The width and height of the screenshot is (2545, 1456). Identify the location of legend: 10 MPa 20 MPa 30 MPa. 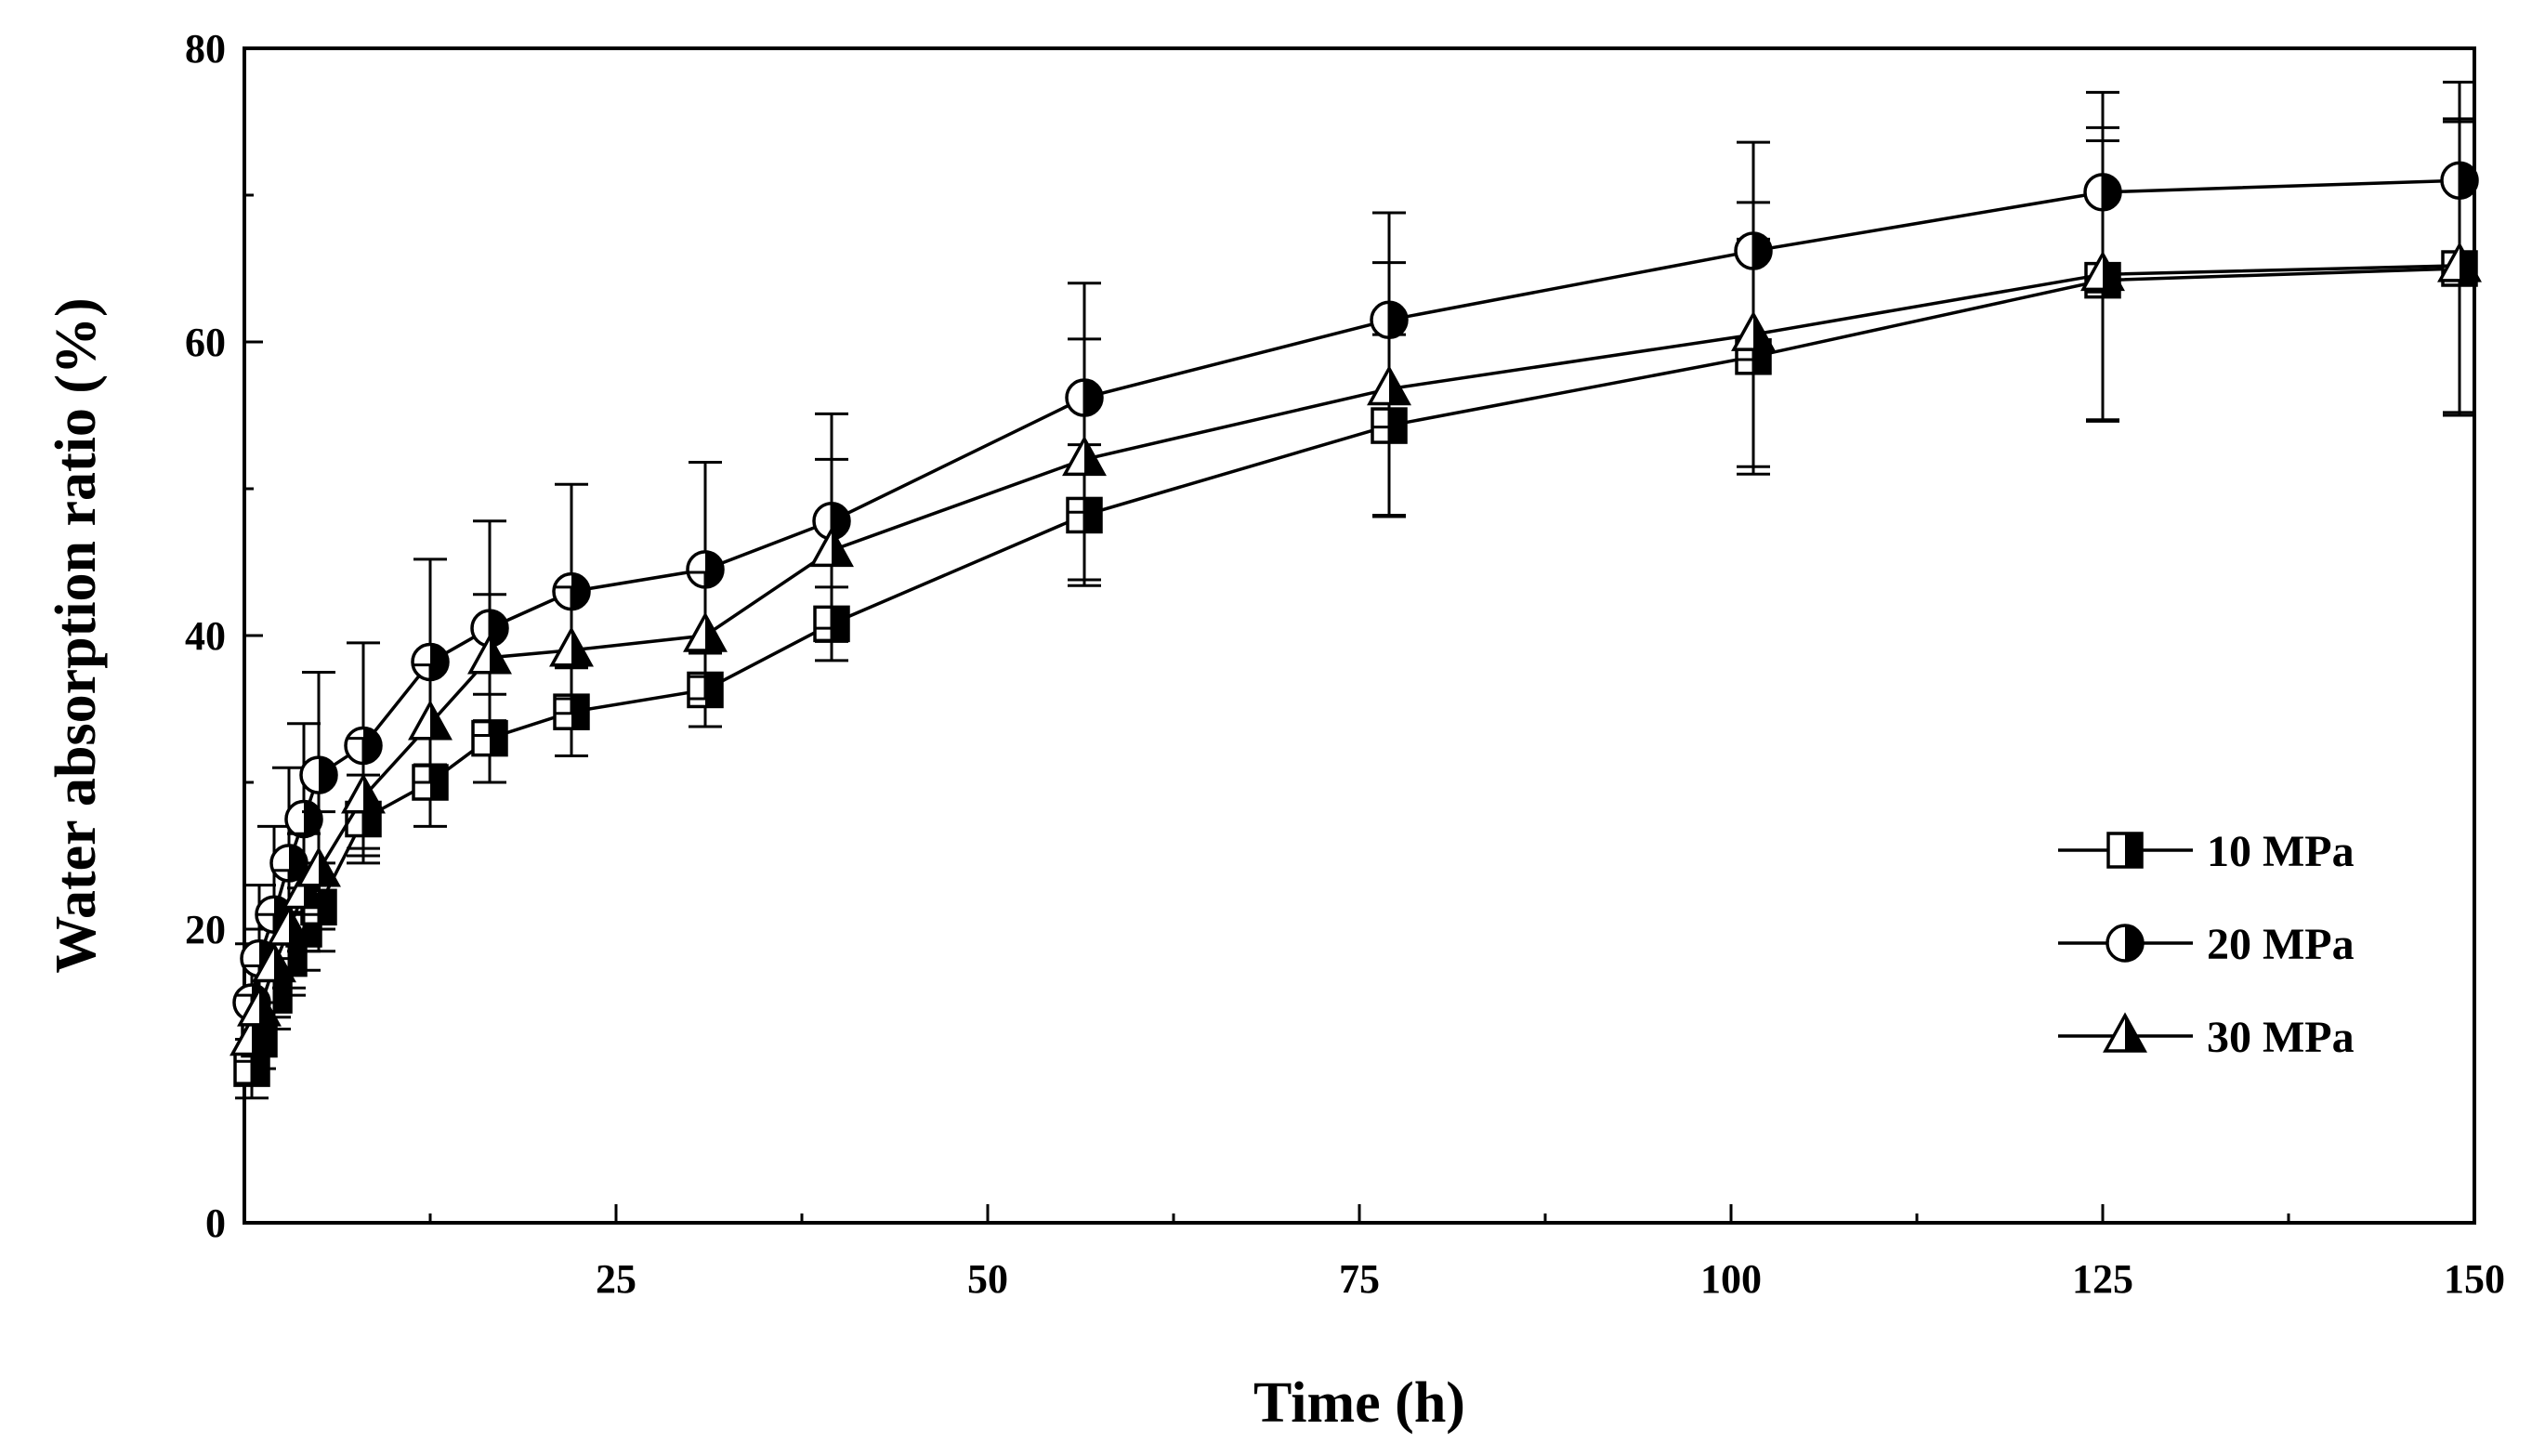
(2206, 944).